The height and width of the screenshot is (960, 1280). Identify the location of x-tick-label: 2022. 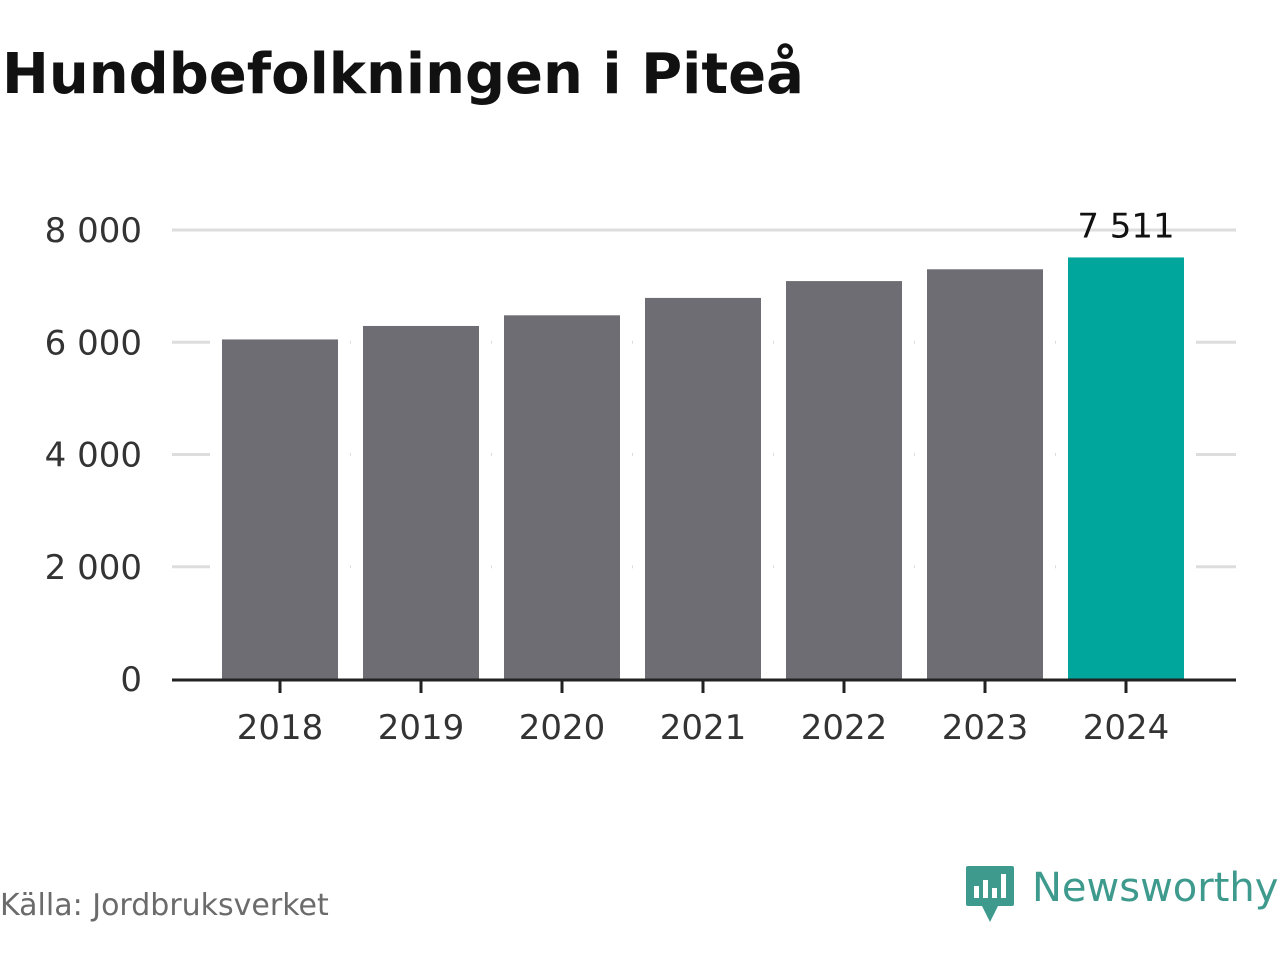
(844, 728).